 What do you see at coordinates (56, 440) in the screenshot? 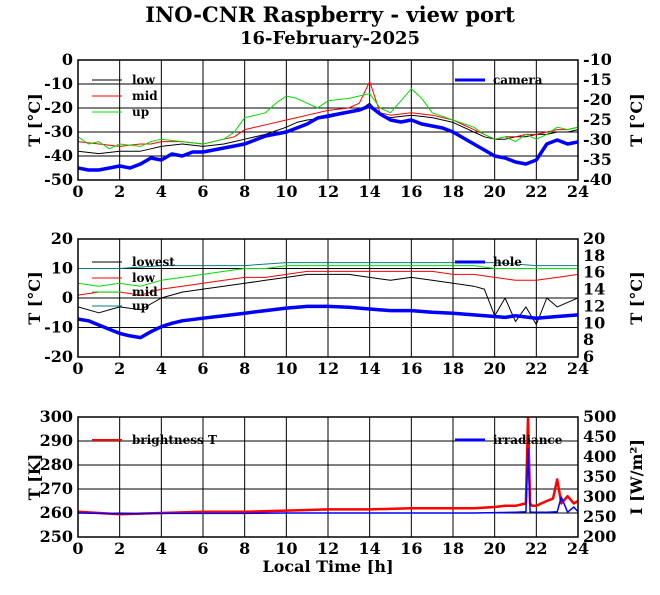
I see `y-tick-label: 290` at bounding box center [56, 440].